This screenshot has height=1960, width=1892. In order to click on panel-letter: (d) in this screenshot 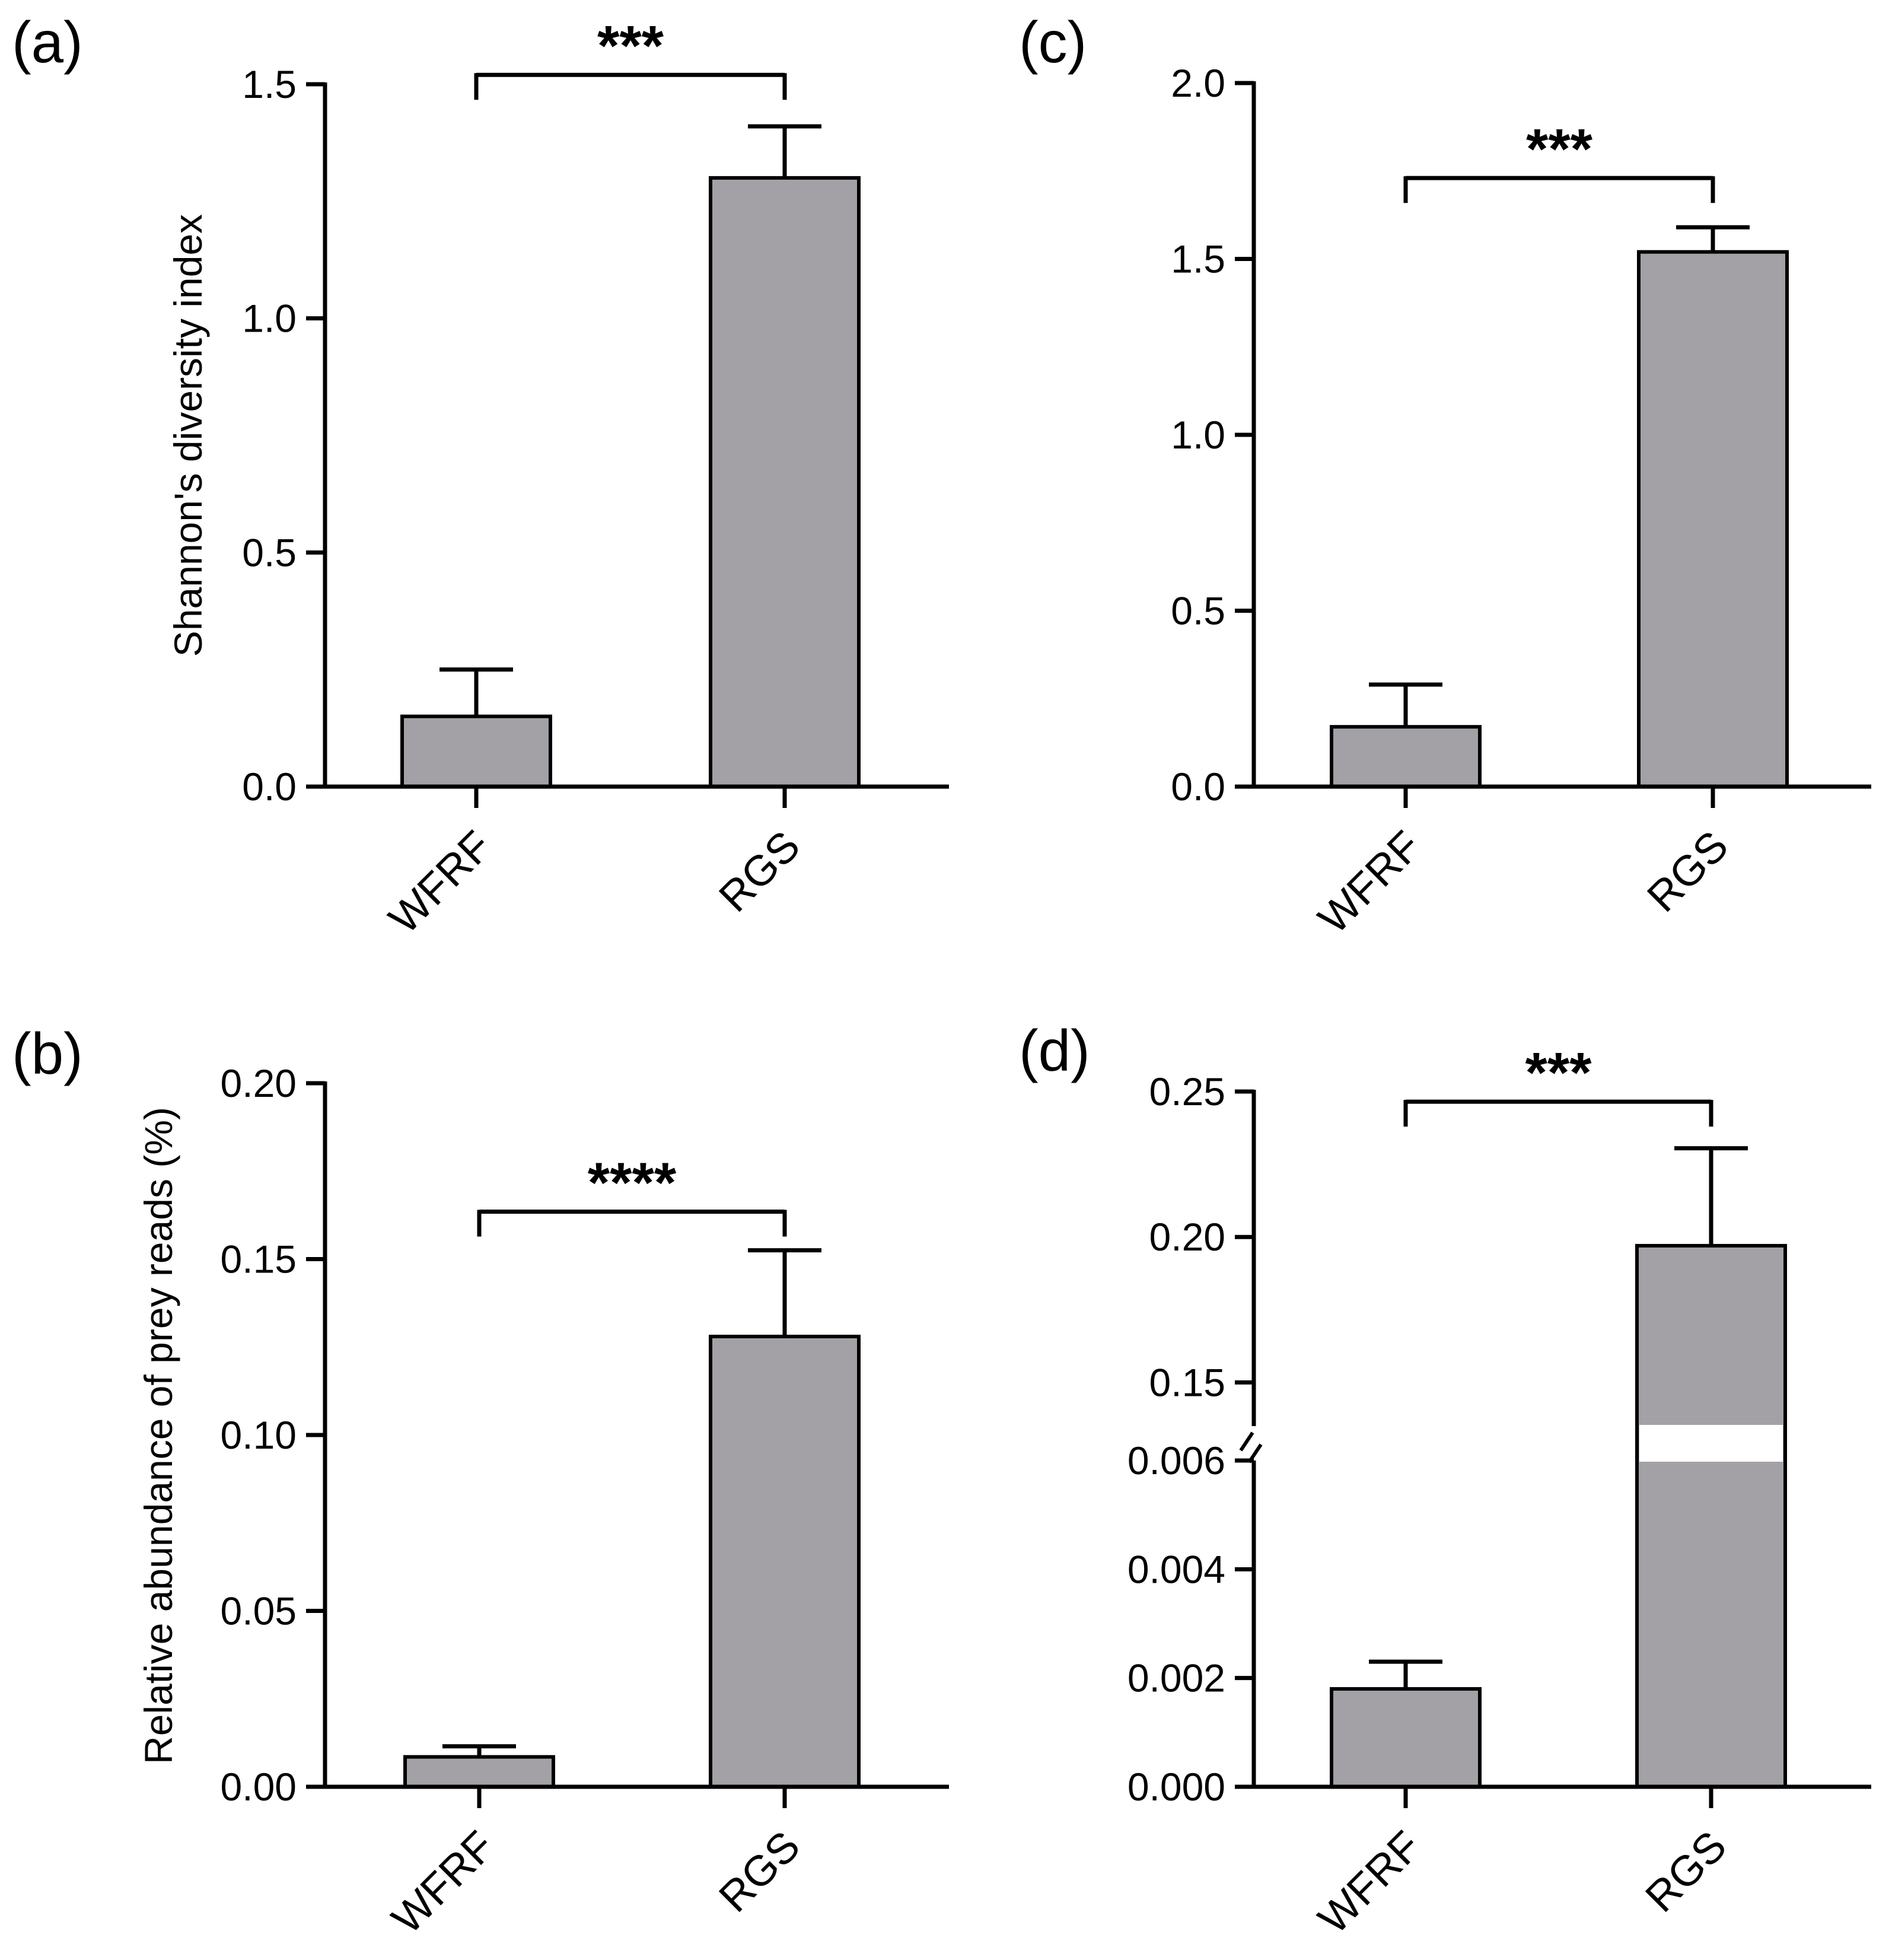, I will do `click(1054, 1050)`.